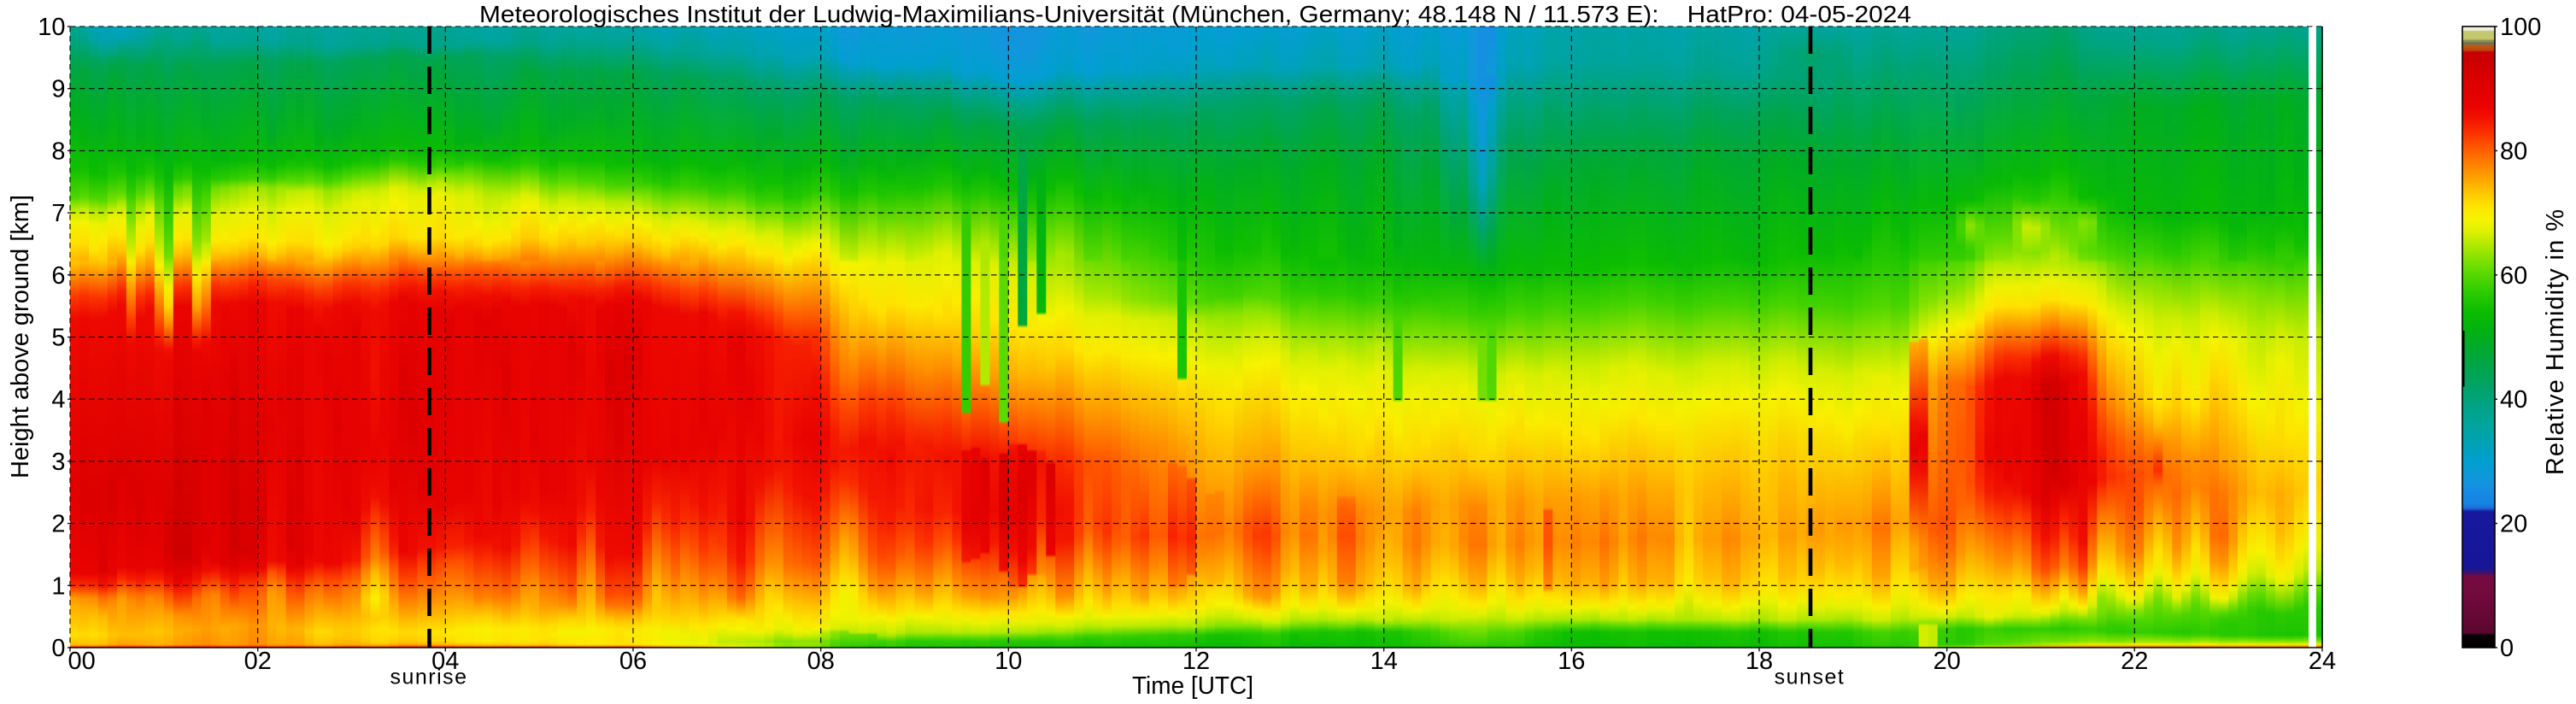  I want to click on svg-text: 40, so click(2513, 400).